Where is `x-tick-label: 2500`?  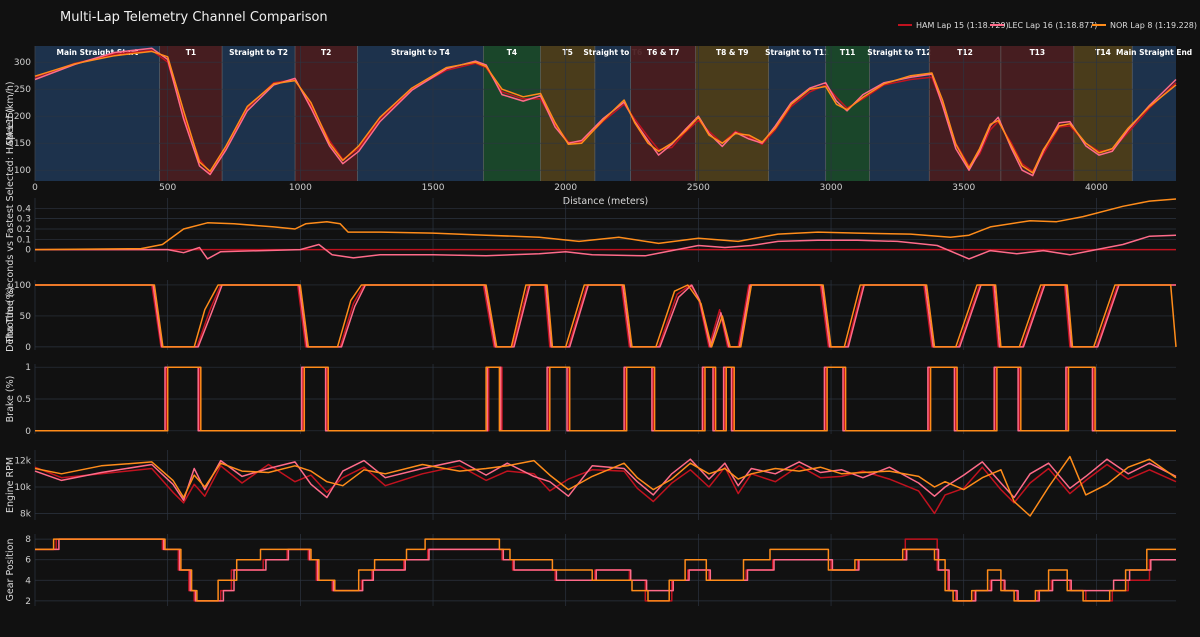
x-tick-label: 2500 is located at coordinates (698, 188).